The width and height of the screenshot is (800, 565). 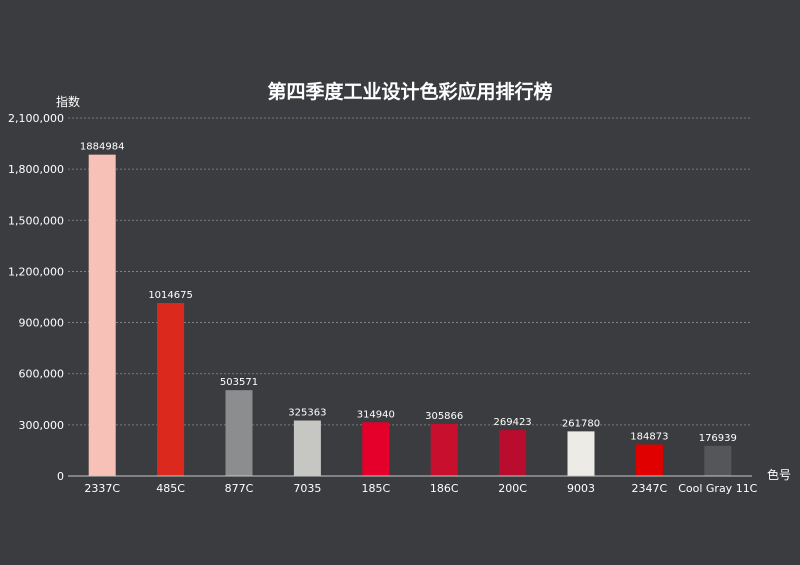 What do you see at coordinates (36, 220) in the screenshot?
I see `y-tick-label: 1,500,000` at bounding box center [36, 220].